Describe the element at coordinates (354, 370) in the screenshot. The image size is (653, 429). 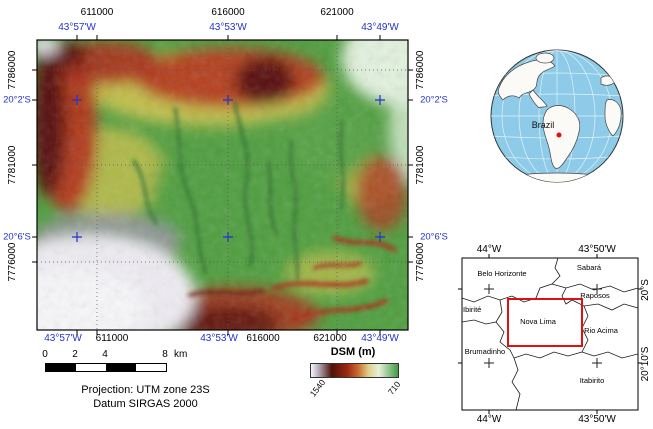
I see `dsm-colorbar` at that location.